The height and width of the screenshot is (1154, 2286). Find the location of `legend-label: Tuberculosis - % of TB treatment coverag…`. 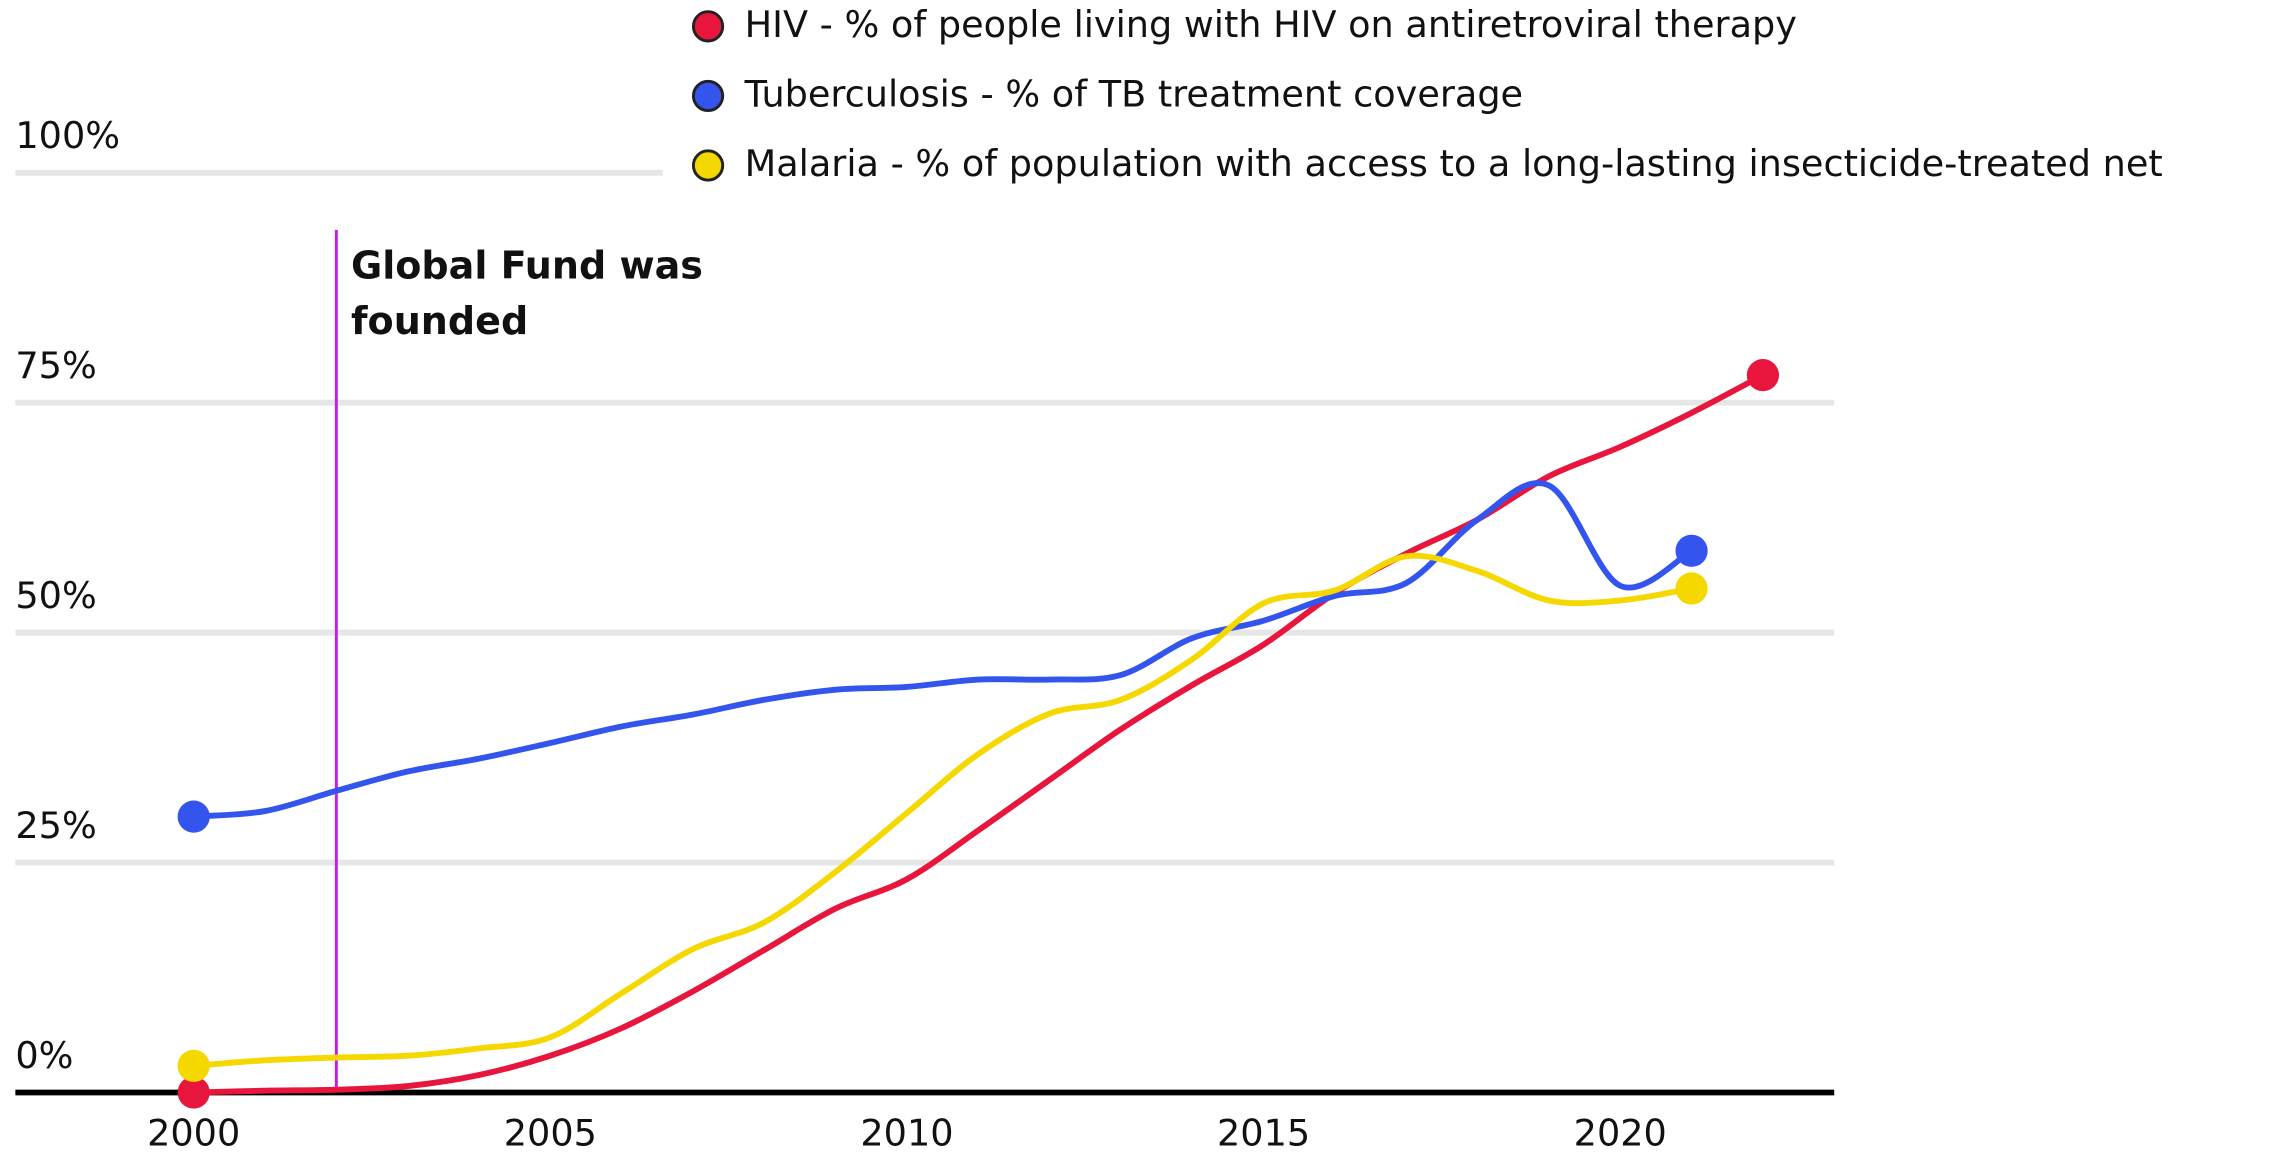

legend-label: Tuberculosis - % of TB treatment coverag… is located at coordinates (1133, 93).